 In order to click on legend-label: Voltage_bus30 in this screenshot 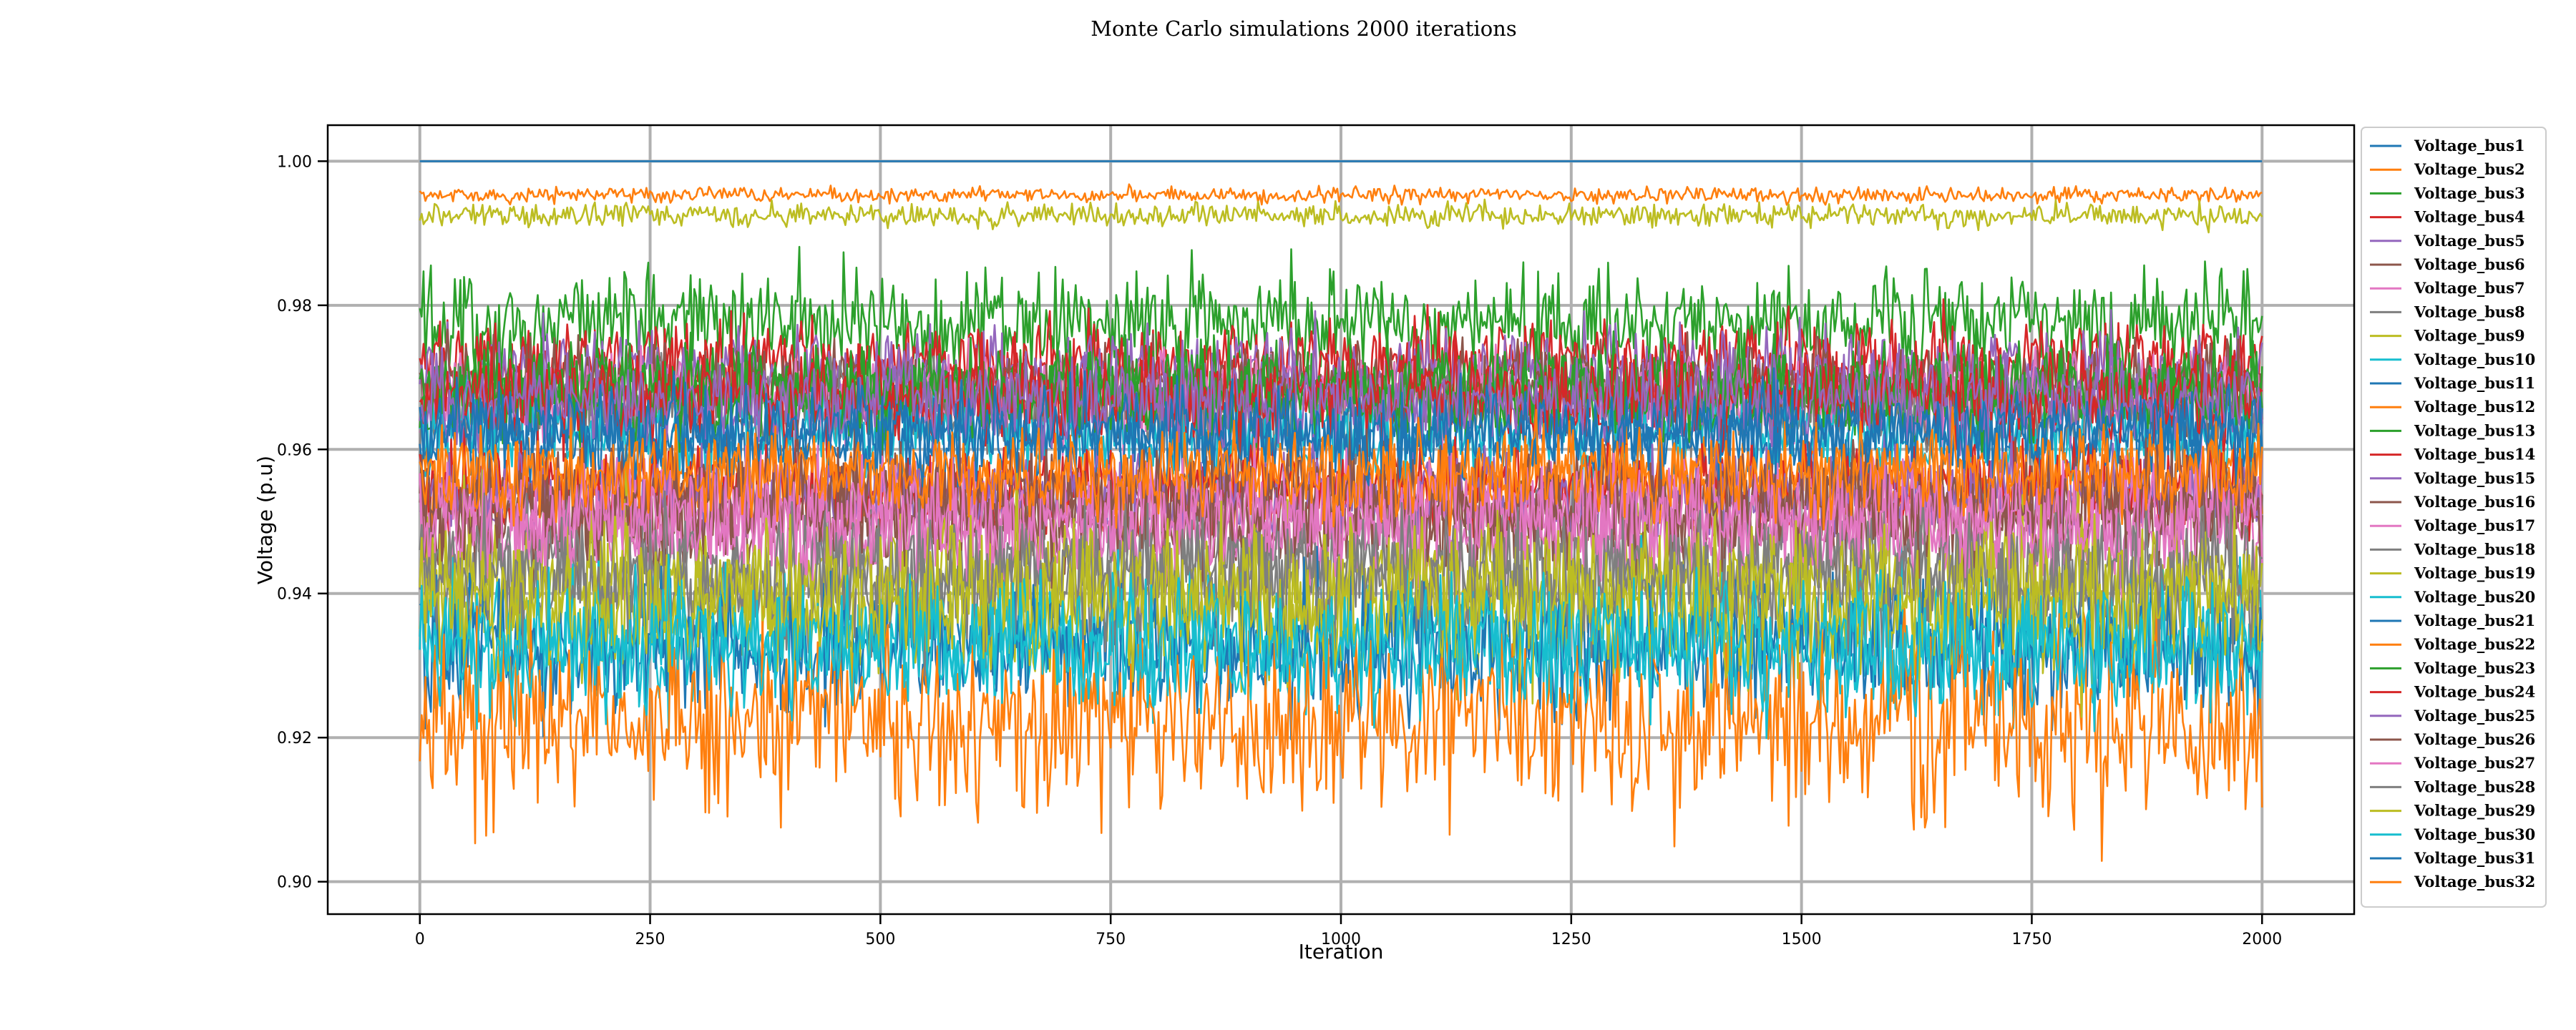, I will do `click(2474, 834)`.